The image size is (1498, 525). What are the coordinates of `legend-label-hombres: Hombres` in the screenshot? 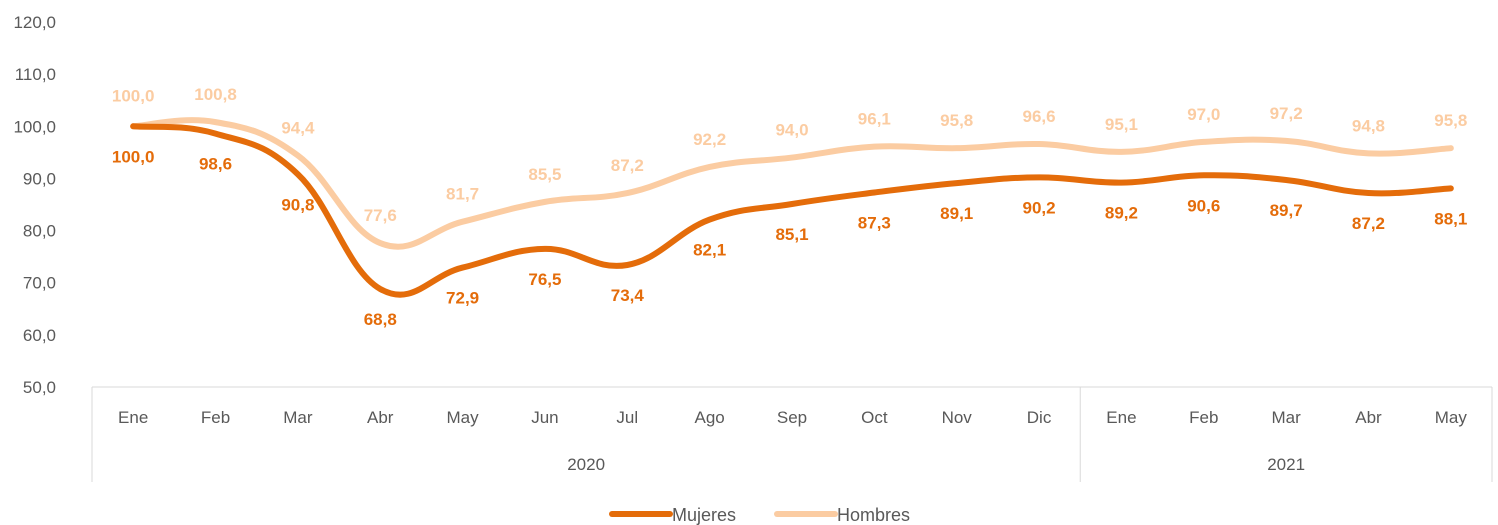 It's located at (873, 515).